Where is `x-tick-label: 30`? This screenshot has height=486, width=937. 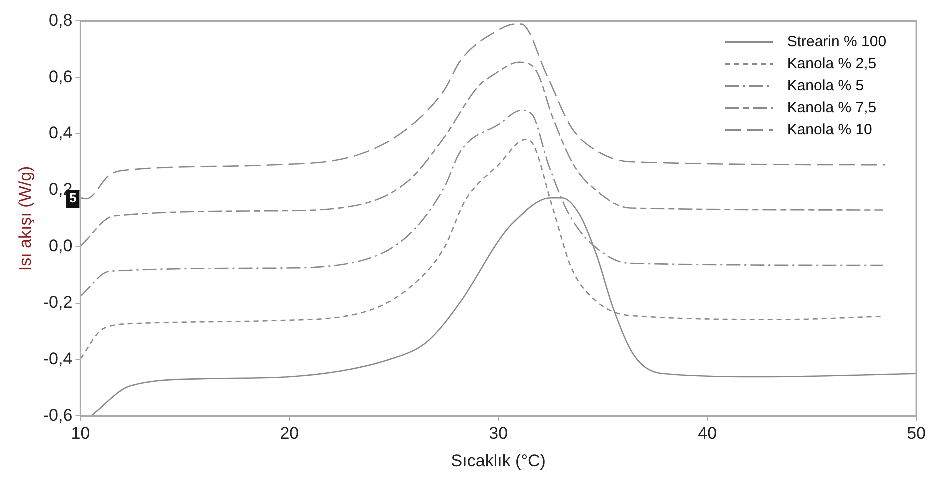
x-tick-label: 30 is located at coordinates (498, 434).